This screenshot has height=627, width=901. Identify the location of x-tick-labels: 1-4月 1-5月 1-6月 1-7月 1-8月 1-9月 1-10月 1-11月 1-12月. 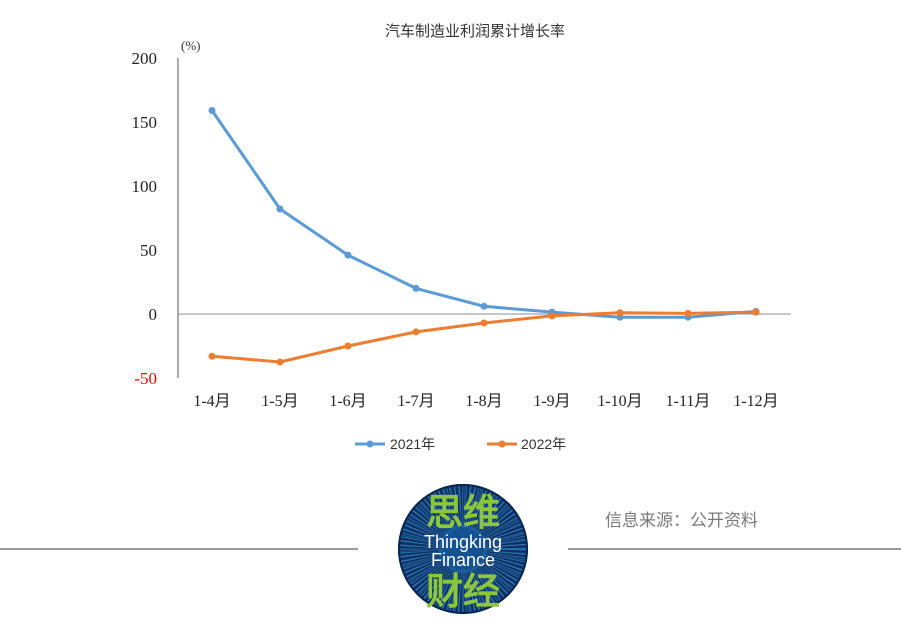
(485, 401).